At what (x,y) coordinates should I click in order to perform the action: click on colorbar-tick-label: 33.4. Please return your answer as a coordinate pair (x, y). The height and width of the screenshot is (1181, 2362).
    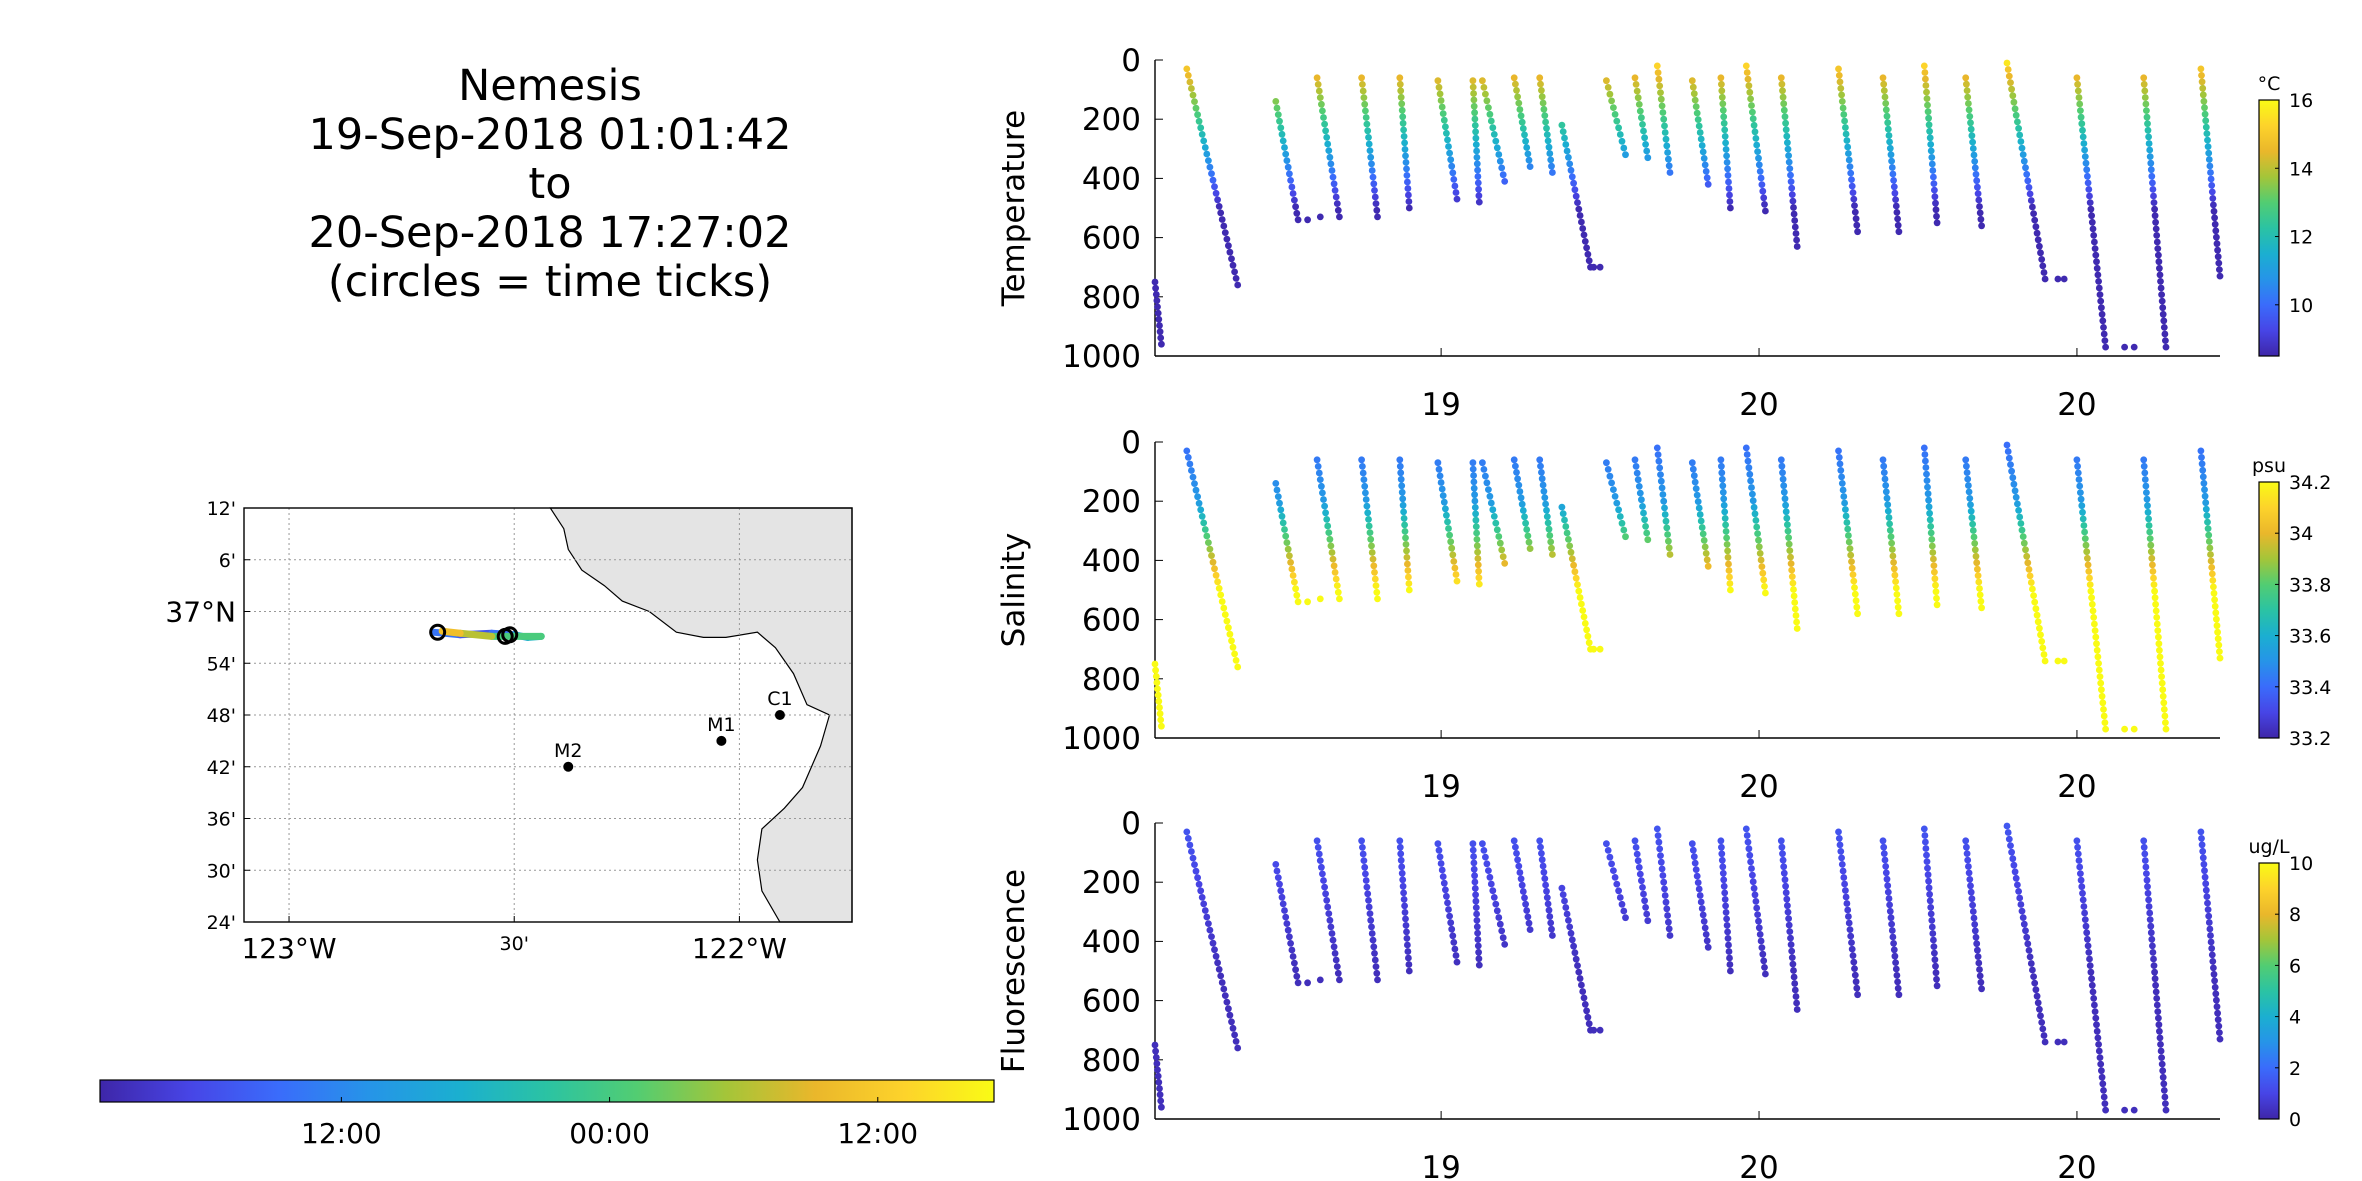
    Looking at the image, I should click on (2310, 688).